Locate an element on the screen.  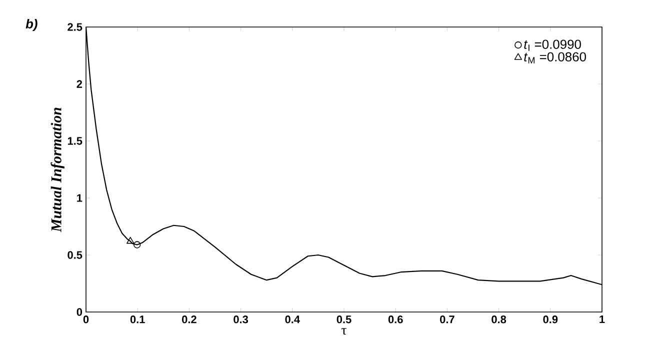
x-axis-title: τ is located at coordinates (344, 331).